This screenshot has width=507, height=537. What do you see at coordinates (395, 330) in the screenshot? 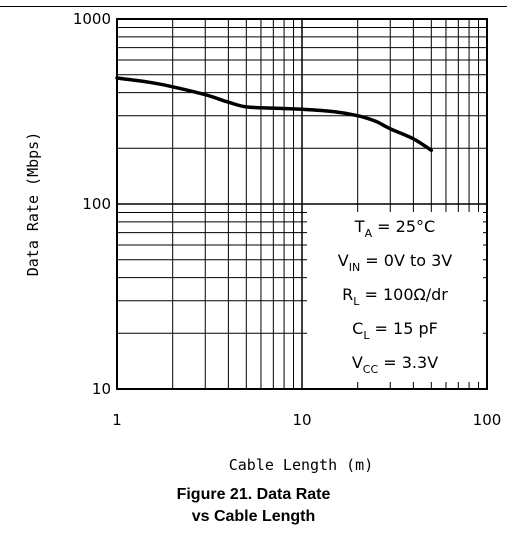
I see `condition-line: CL = 15 pF` at bounding box center [395, 330].